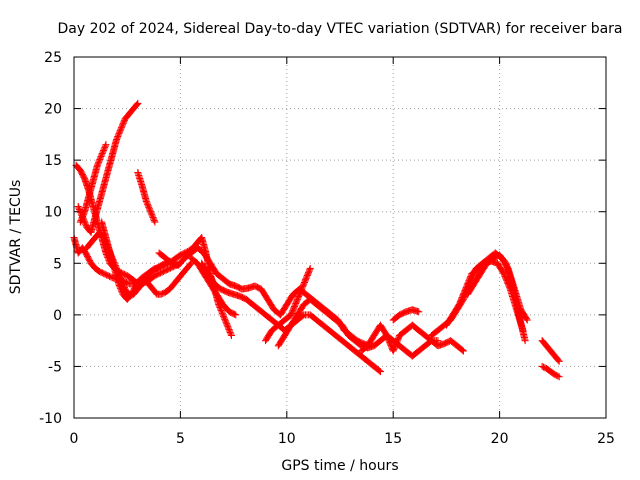  I want to click on y-tick-label: 20, so click(53, 110).